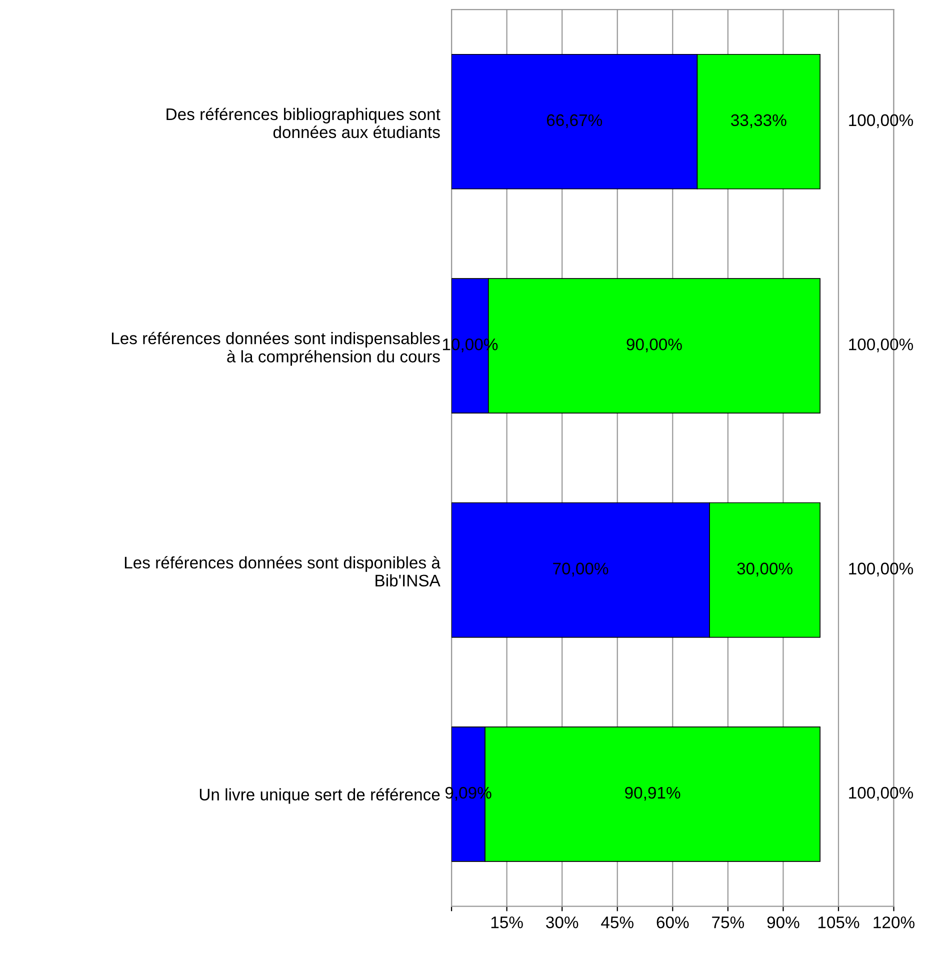 The width and height of the screenshot is (931, 954). What do you see at coordinates (320, 796) in the screenshot?
I see `y-tick-label: Un livre unique sert de référence` at bounding box center [320, 796].